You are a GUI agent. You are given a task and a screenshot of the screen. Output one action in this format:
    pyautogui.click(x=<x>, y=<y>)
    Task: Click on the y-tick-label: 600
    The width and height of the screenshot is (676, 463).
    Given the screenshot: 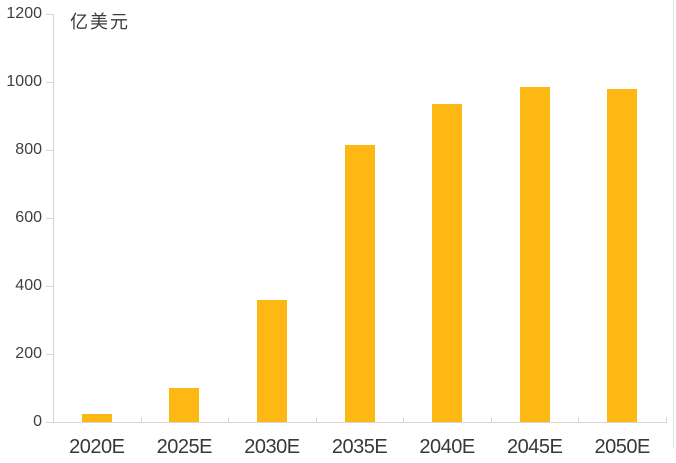 What is the action you would take?
    pyautogui.click(x=28, y=217)
    